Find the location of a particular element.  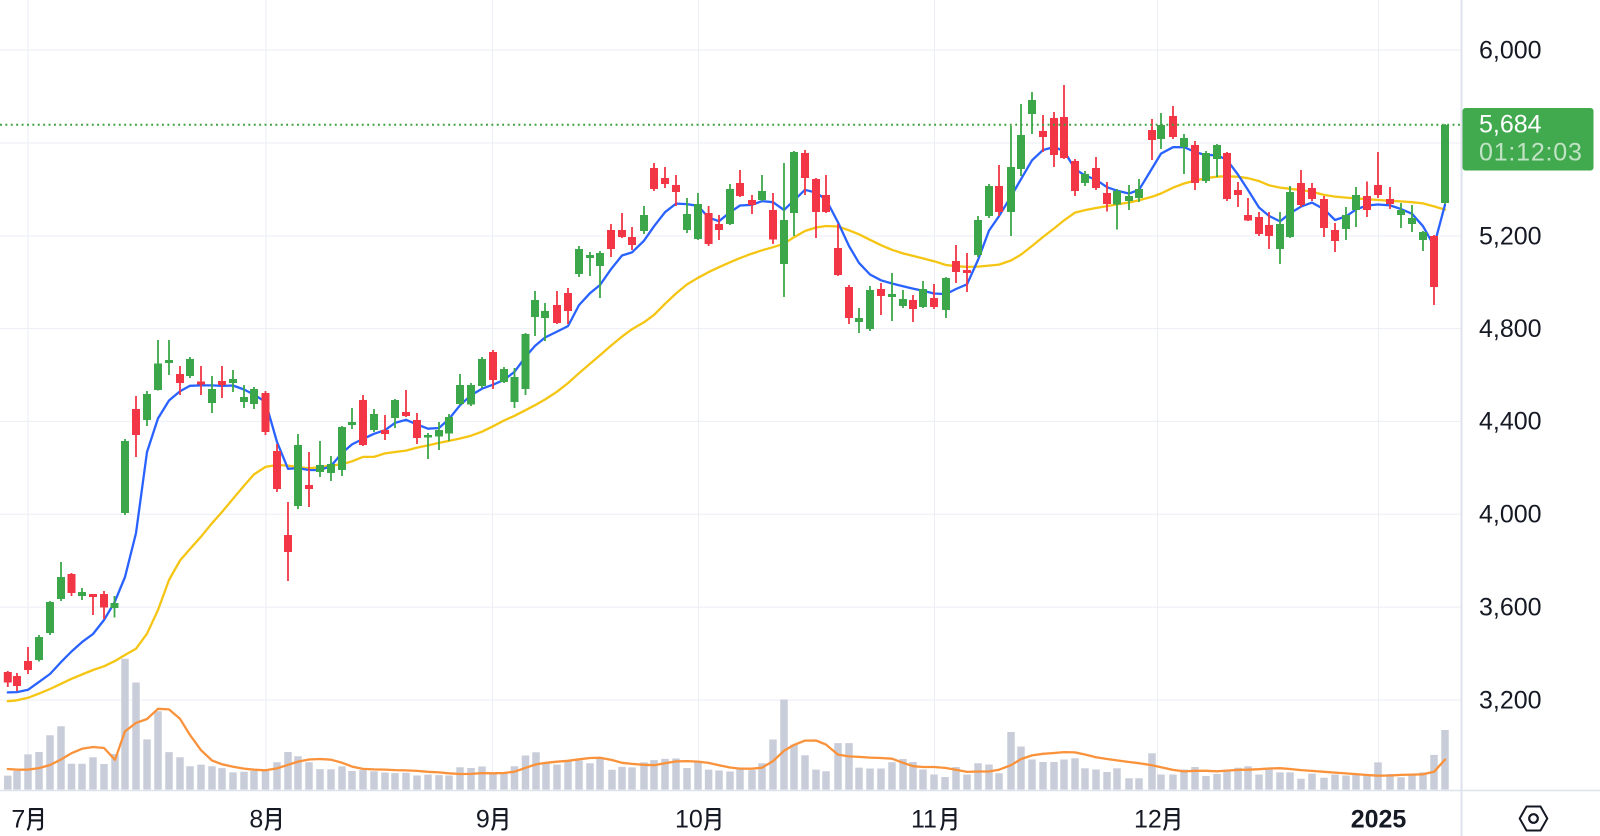

svg-text: 10 is located at coordinates (689, 820).